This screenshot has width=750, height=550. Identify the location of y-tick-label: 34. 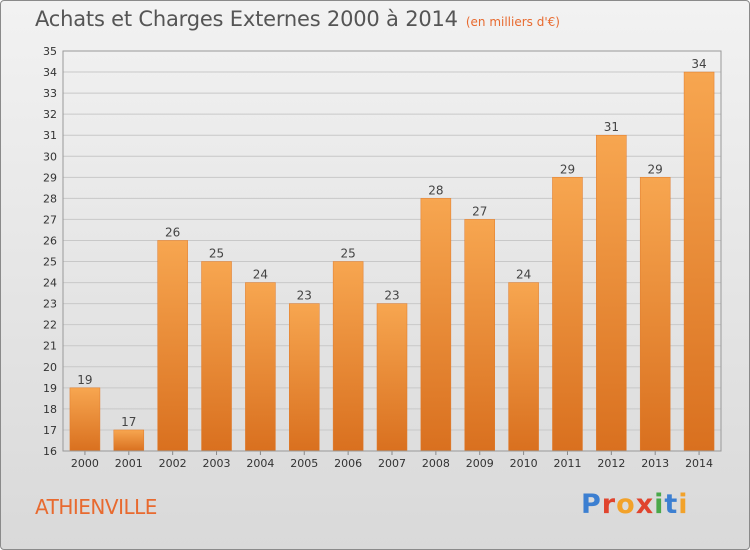
(50, 72).